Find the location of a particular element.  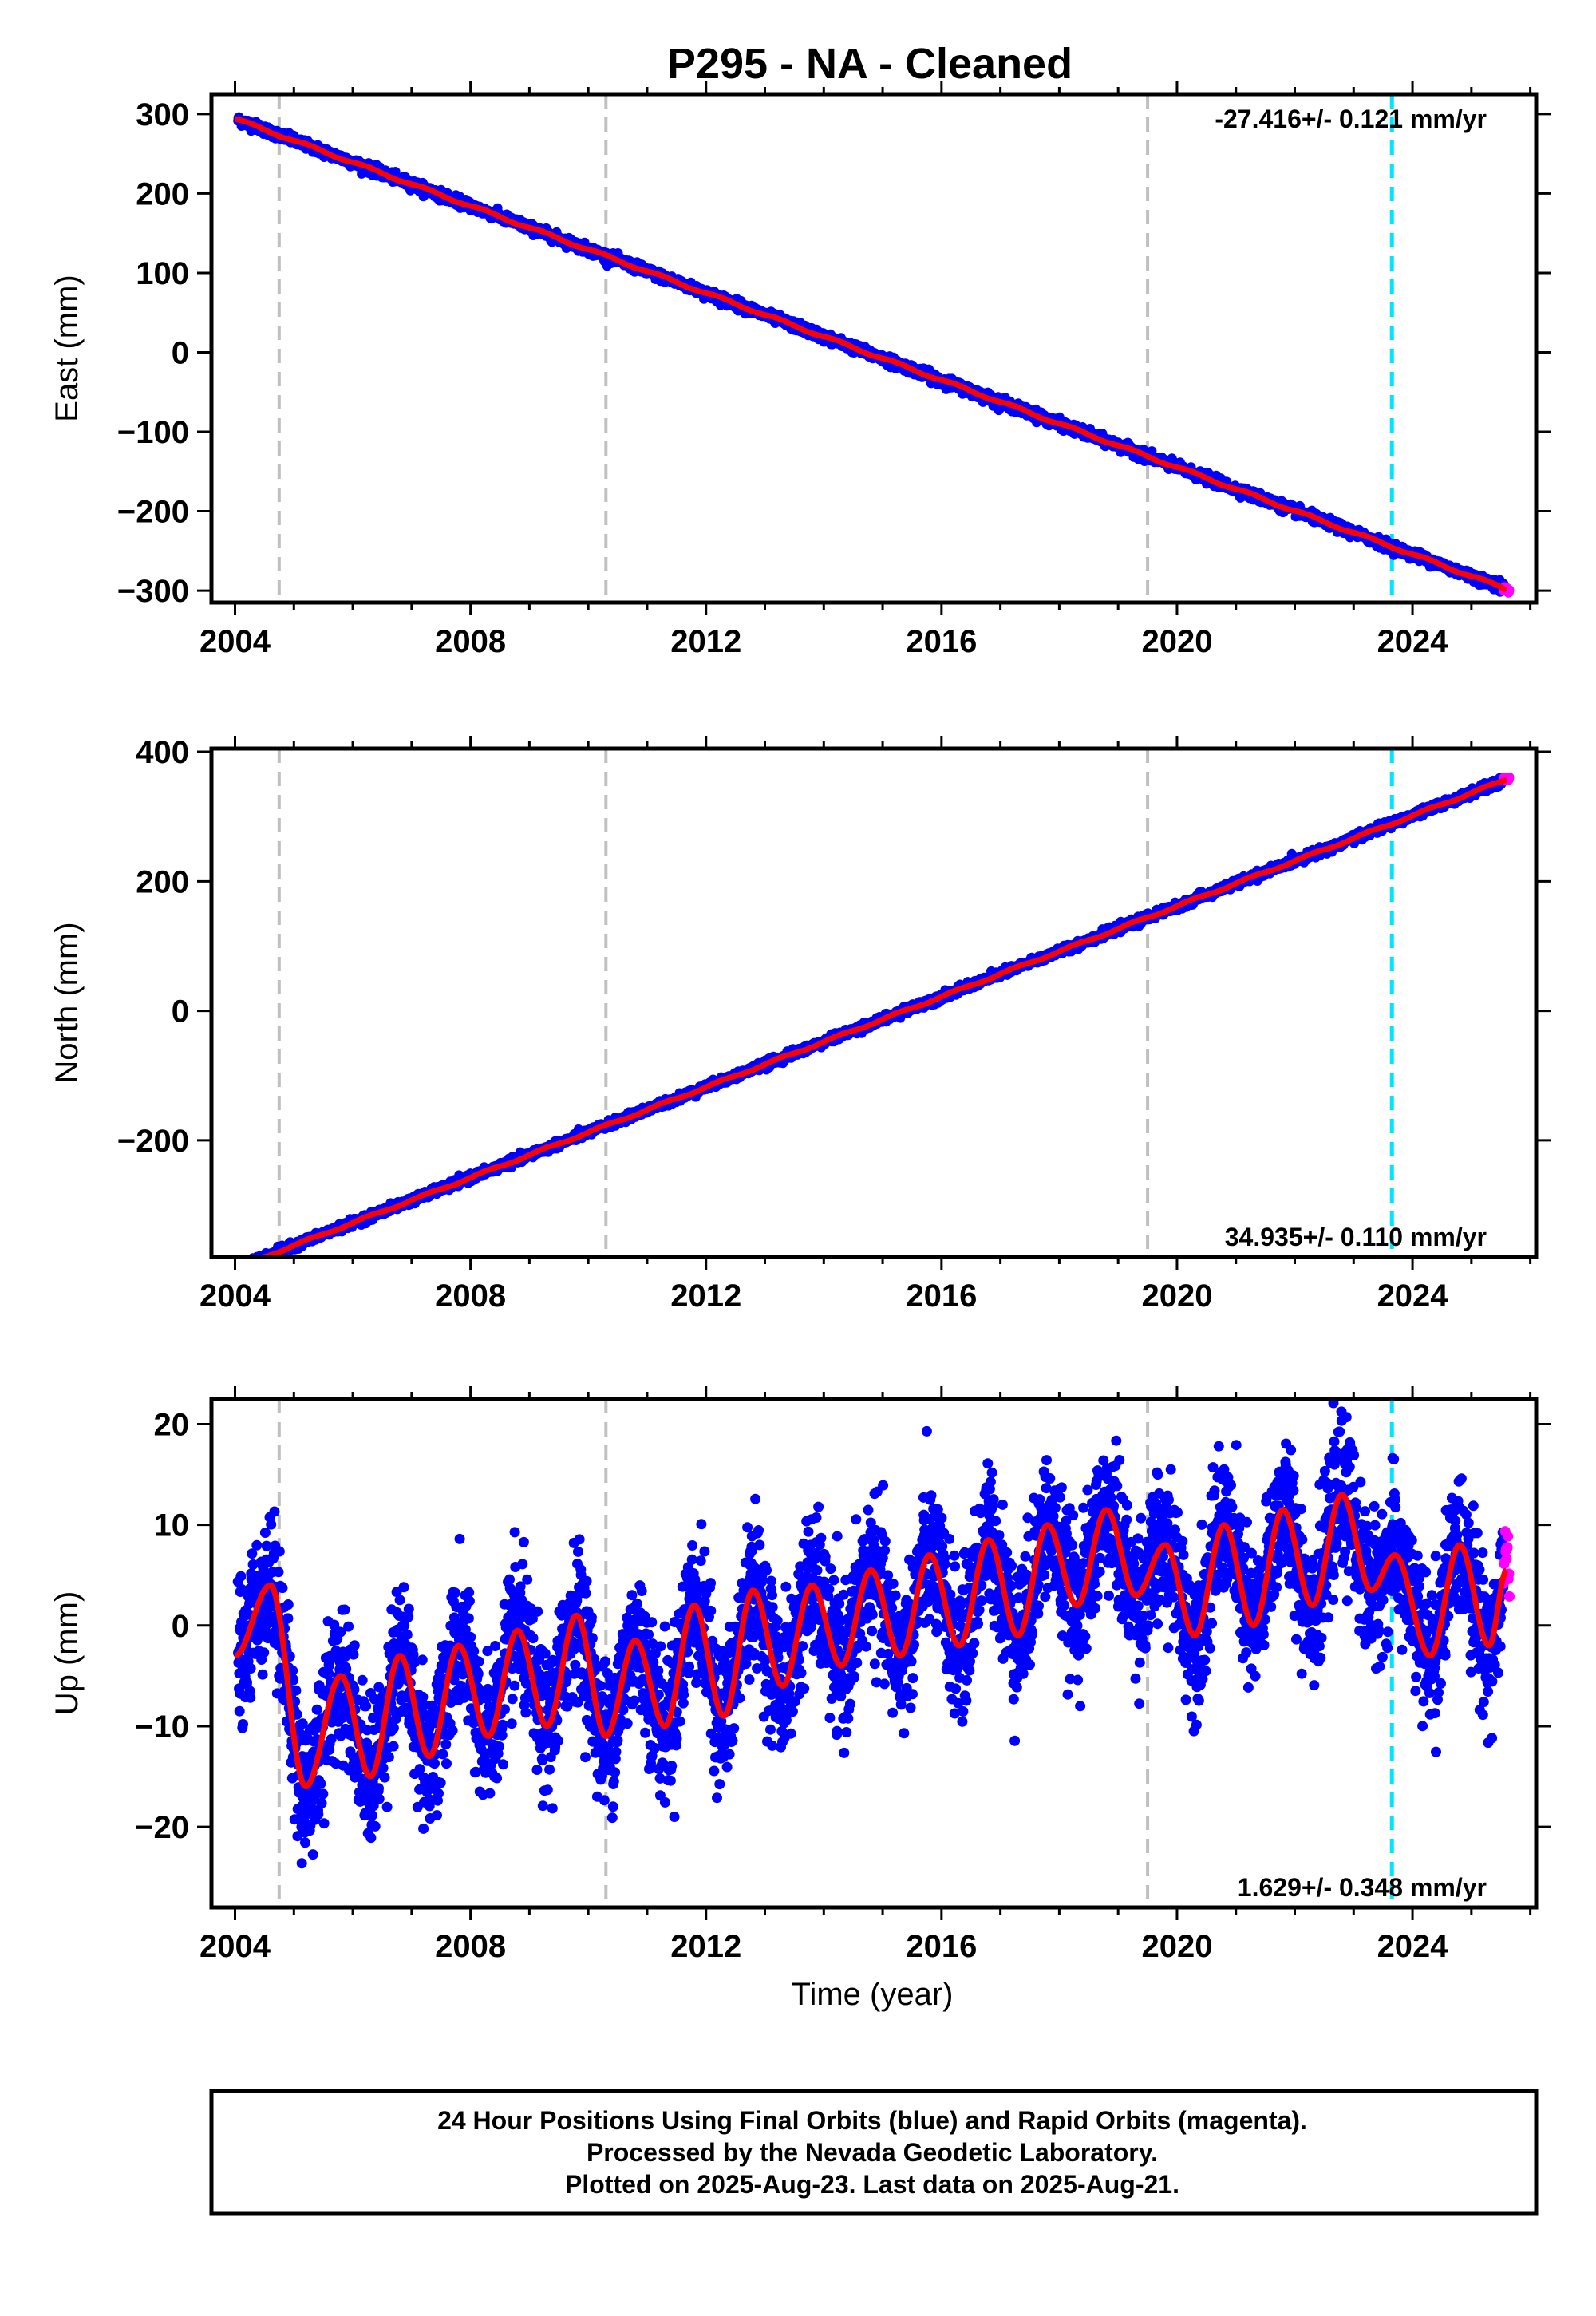

y-tick-label: 0 is located at coordinates (180, 352).